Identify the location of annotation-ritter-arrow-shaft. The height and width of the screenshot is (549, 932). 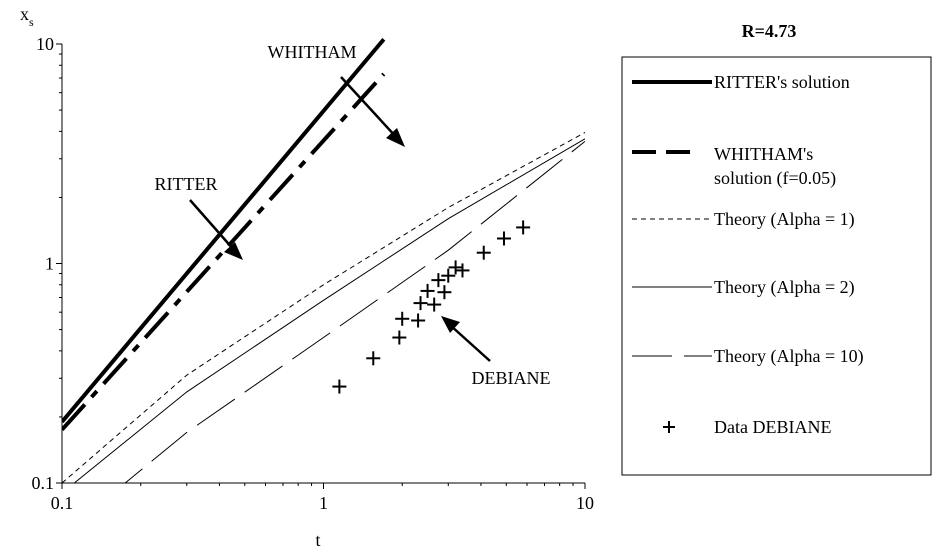
(212, 225).